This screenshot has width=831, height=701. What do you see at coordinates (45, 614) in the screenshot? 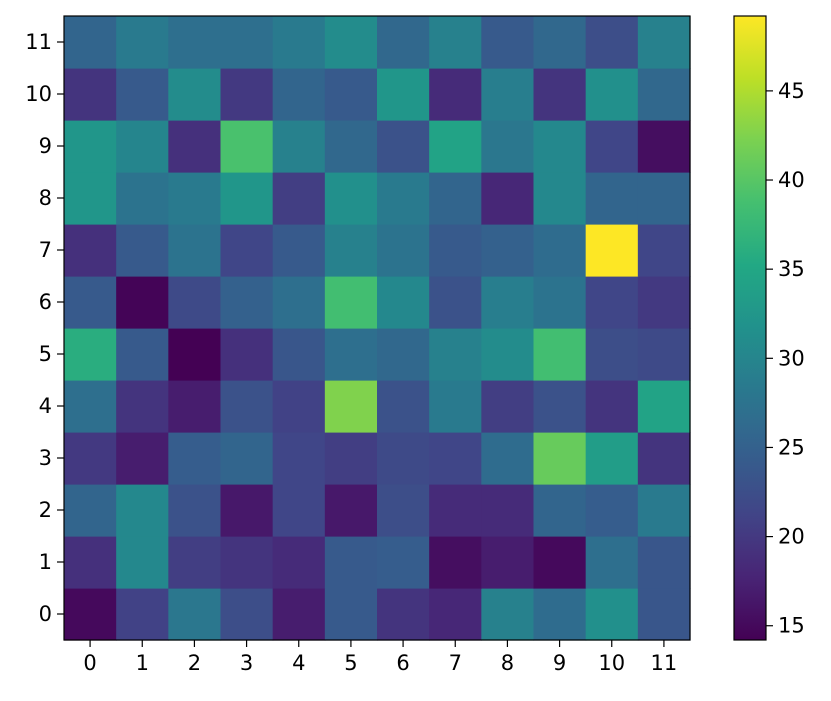
I see `y-tick-label: 0` at bounding box center [45, 614].